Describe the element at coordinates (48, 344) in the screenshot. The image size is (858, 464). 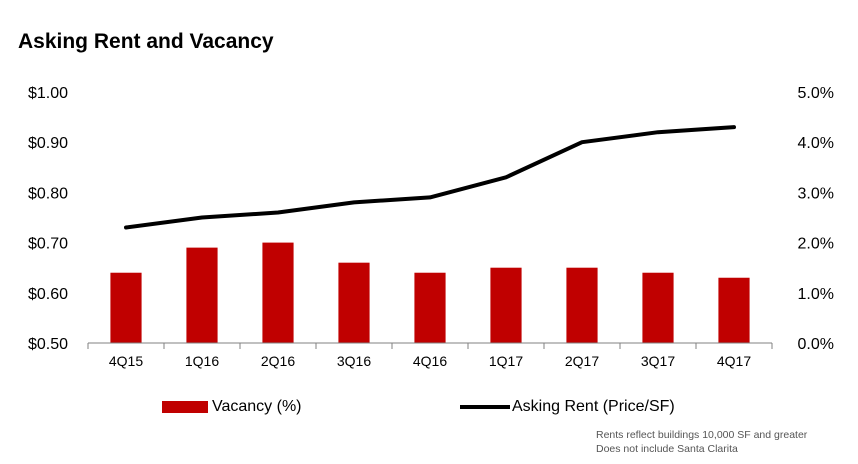
I see `left-tick-label: $0.50` at that location.